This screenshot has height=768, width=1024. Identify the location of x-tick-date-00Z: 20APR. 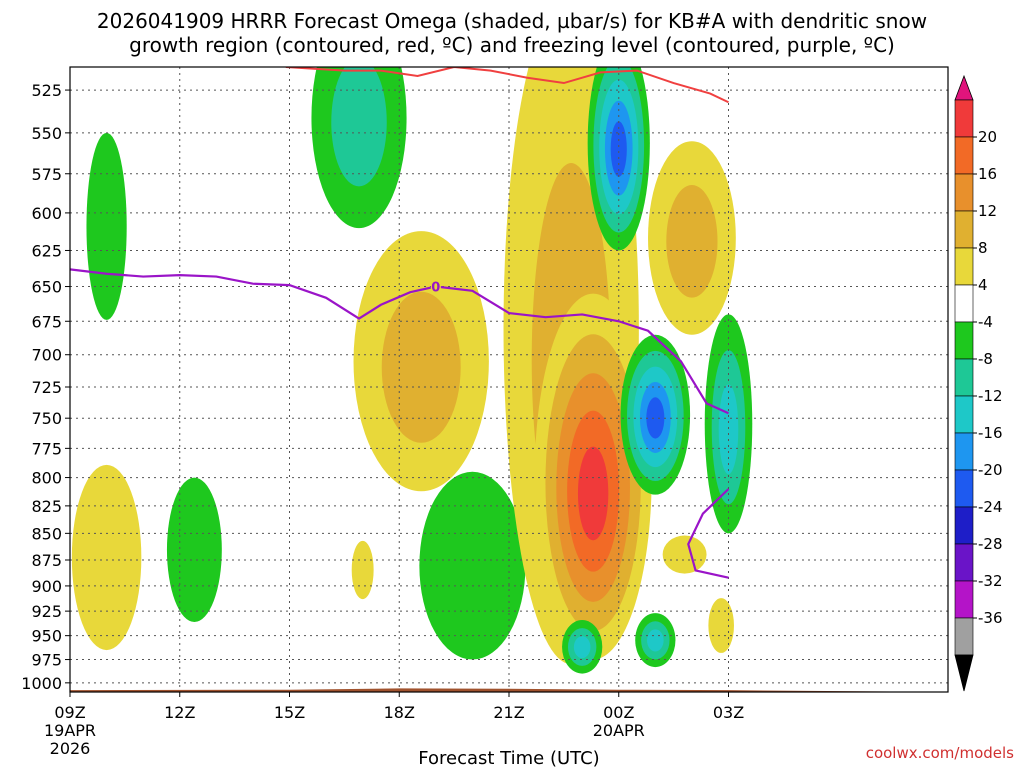
(619, 730).